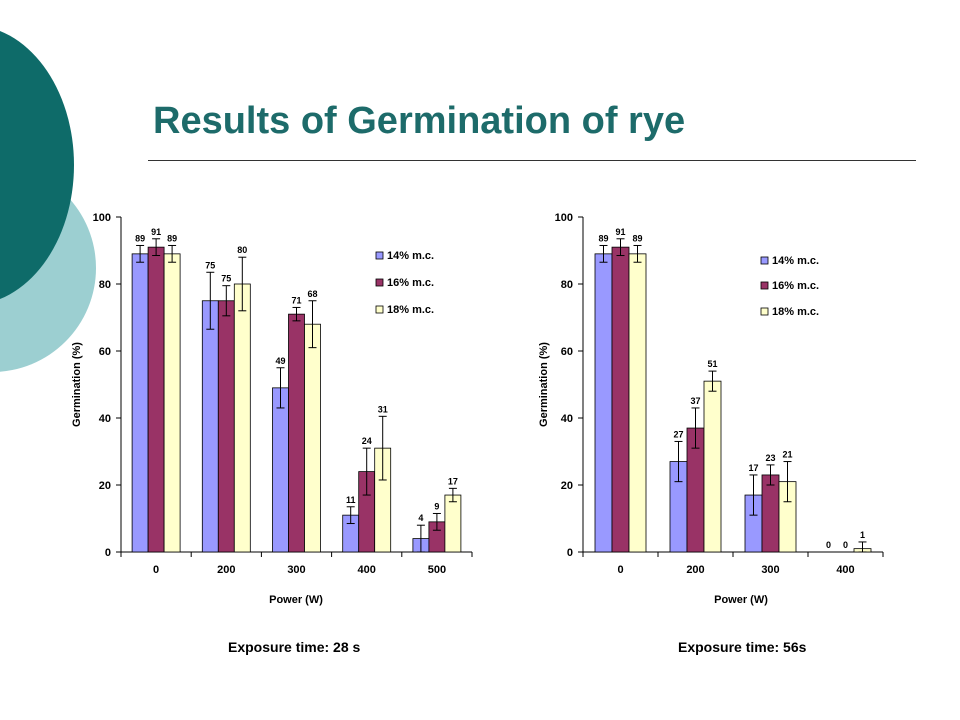  What do you see at coordinates (37, 165) in the screenshot?
I see `dark-circle-shape` at bounding box center [37, 165].